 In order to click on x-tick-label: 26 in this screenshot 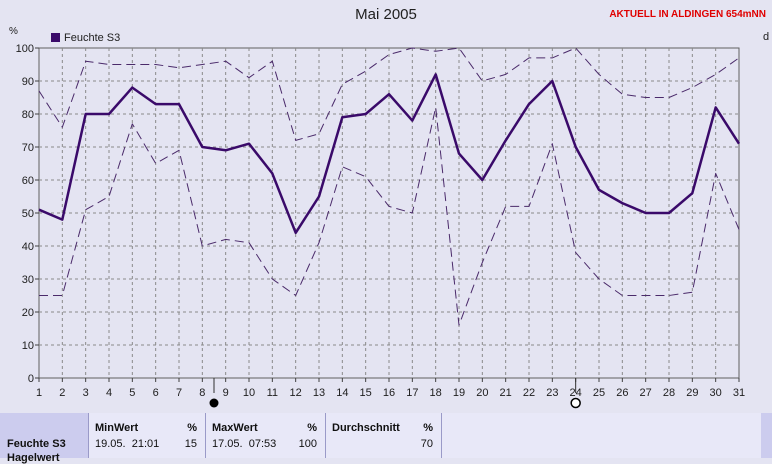, I will do `click(622, 393)`.